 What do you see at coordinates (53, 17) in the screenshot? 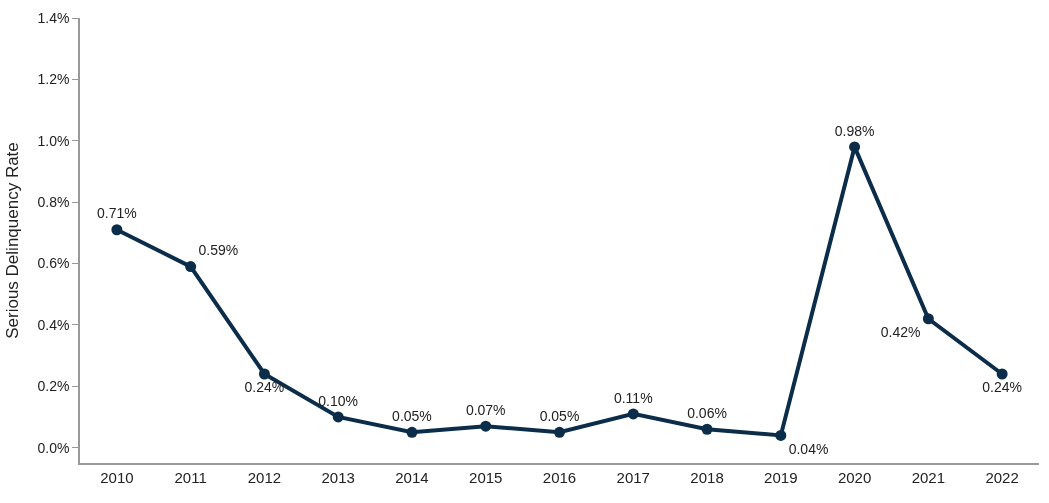
I see `y-tick-label: 1.4%` at bounding box center [53, 17].